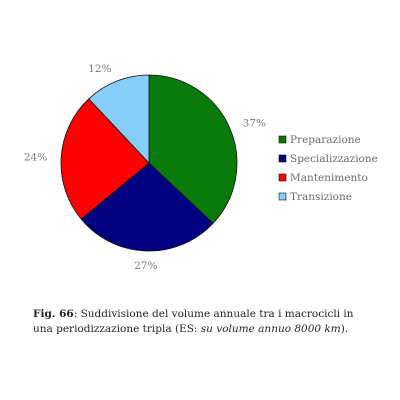 The width and height of the screenshot is (400, 400). I want to click on legend-swatch-specializzazione, so click(282, 158).